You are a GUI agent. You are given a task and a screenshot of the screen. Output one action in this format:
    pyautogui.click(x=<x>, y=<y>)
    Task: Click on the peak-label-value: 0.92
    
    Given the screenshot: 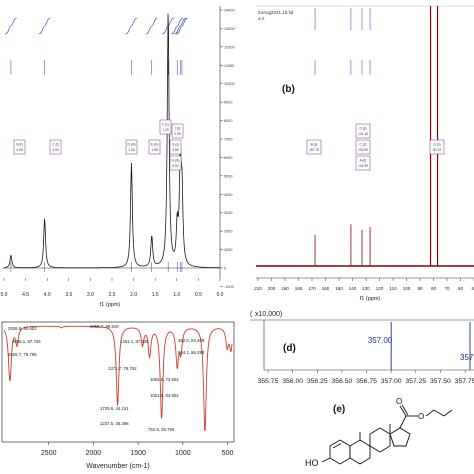 What is the action you would take?
    pyautogui.click(x=175, y=166)
    